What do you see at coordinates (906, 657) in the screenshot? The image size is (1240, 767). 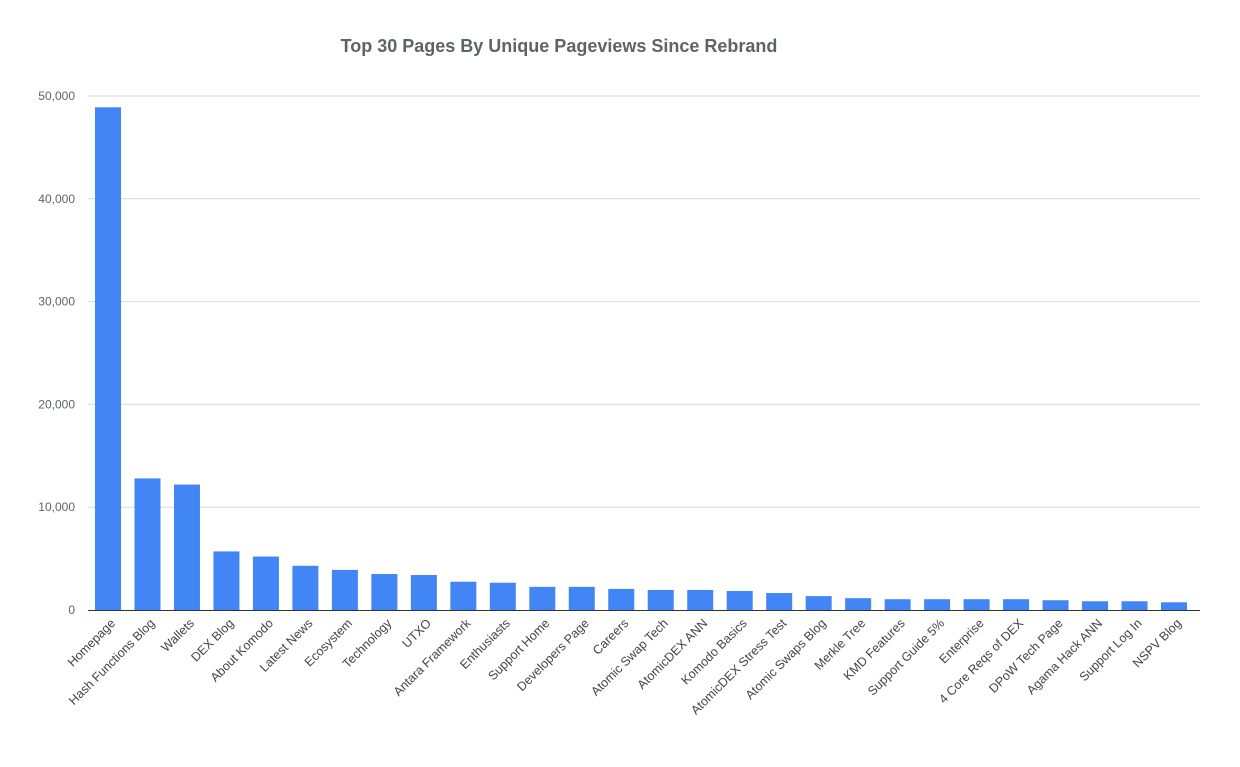 I see `x-category-label: Support Guide 5%` at bounding box center [906, 657].